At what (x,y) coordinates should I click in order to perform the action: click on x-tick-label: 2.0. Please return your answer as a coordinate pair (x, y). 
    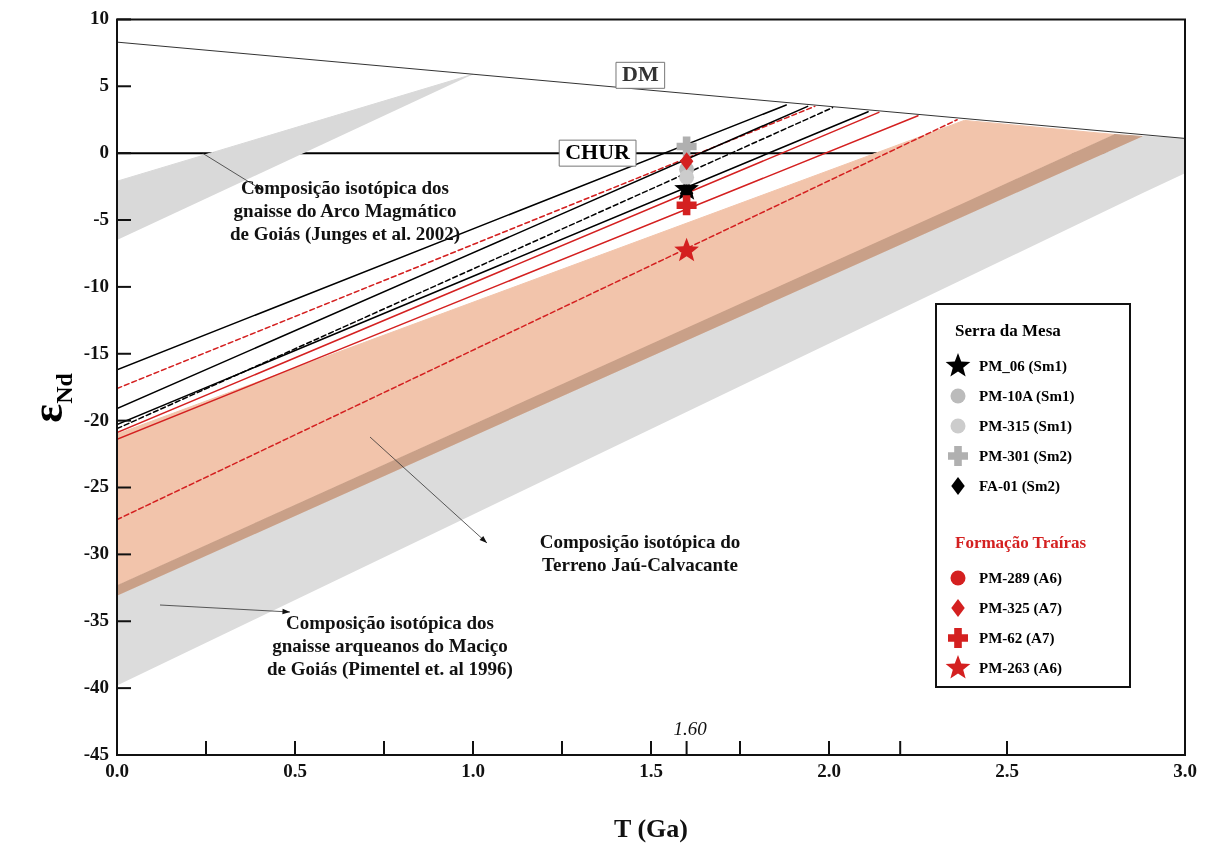
    Looking at the image, I should click on (829, 771).